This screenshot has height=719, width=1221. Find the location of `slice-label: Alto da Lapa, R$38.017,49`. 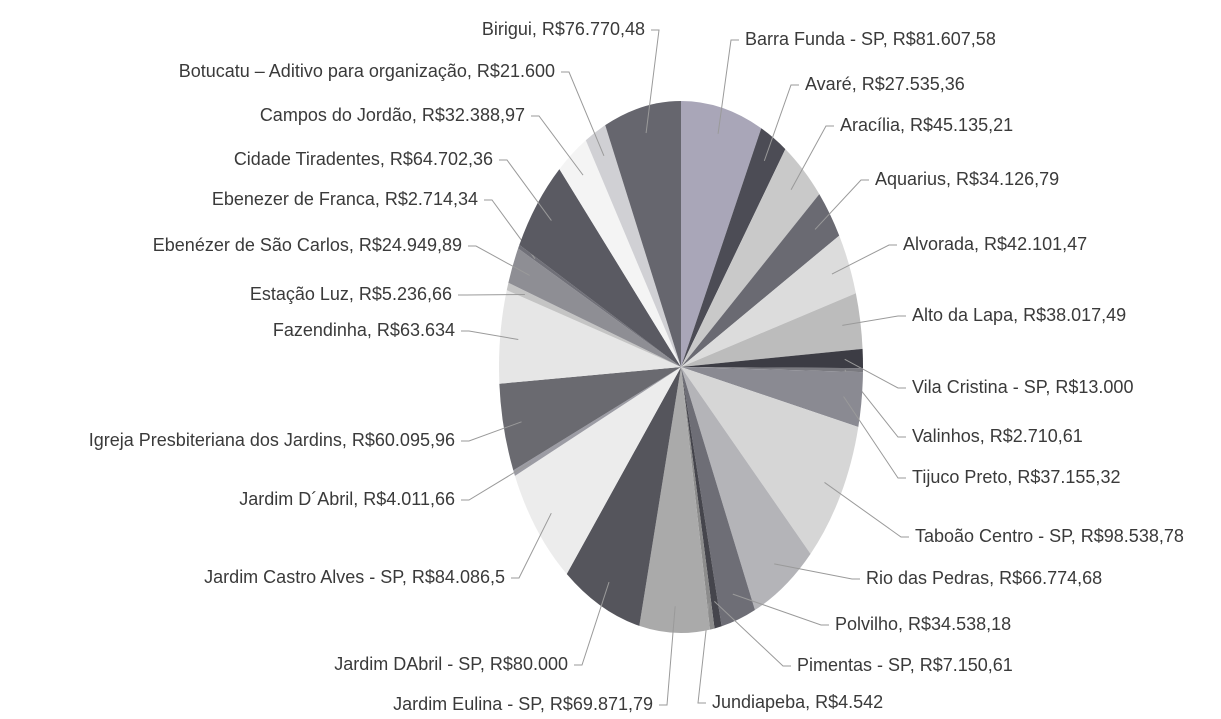

slice-label: Alto da Lapa, R$38.017,49 is located at coordinates (1019, 315).